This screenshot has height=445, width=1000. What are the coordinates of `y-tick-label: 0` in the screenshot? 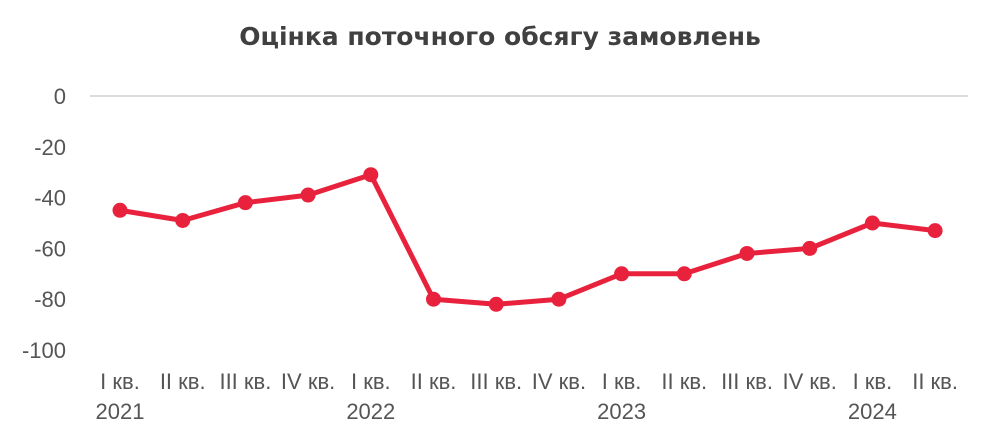 It's located at (60, 96).